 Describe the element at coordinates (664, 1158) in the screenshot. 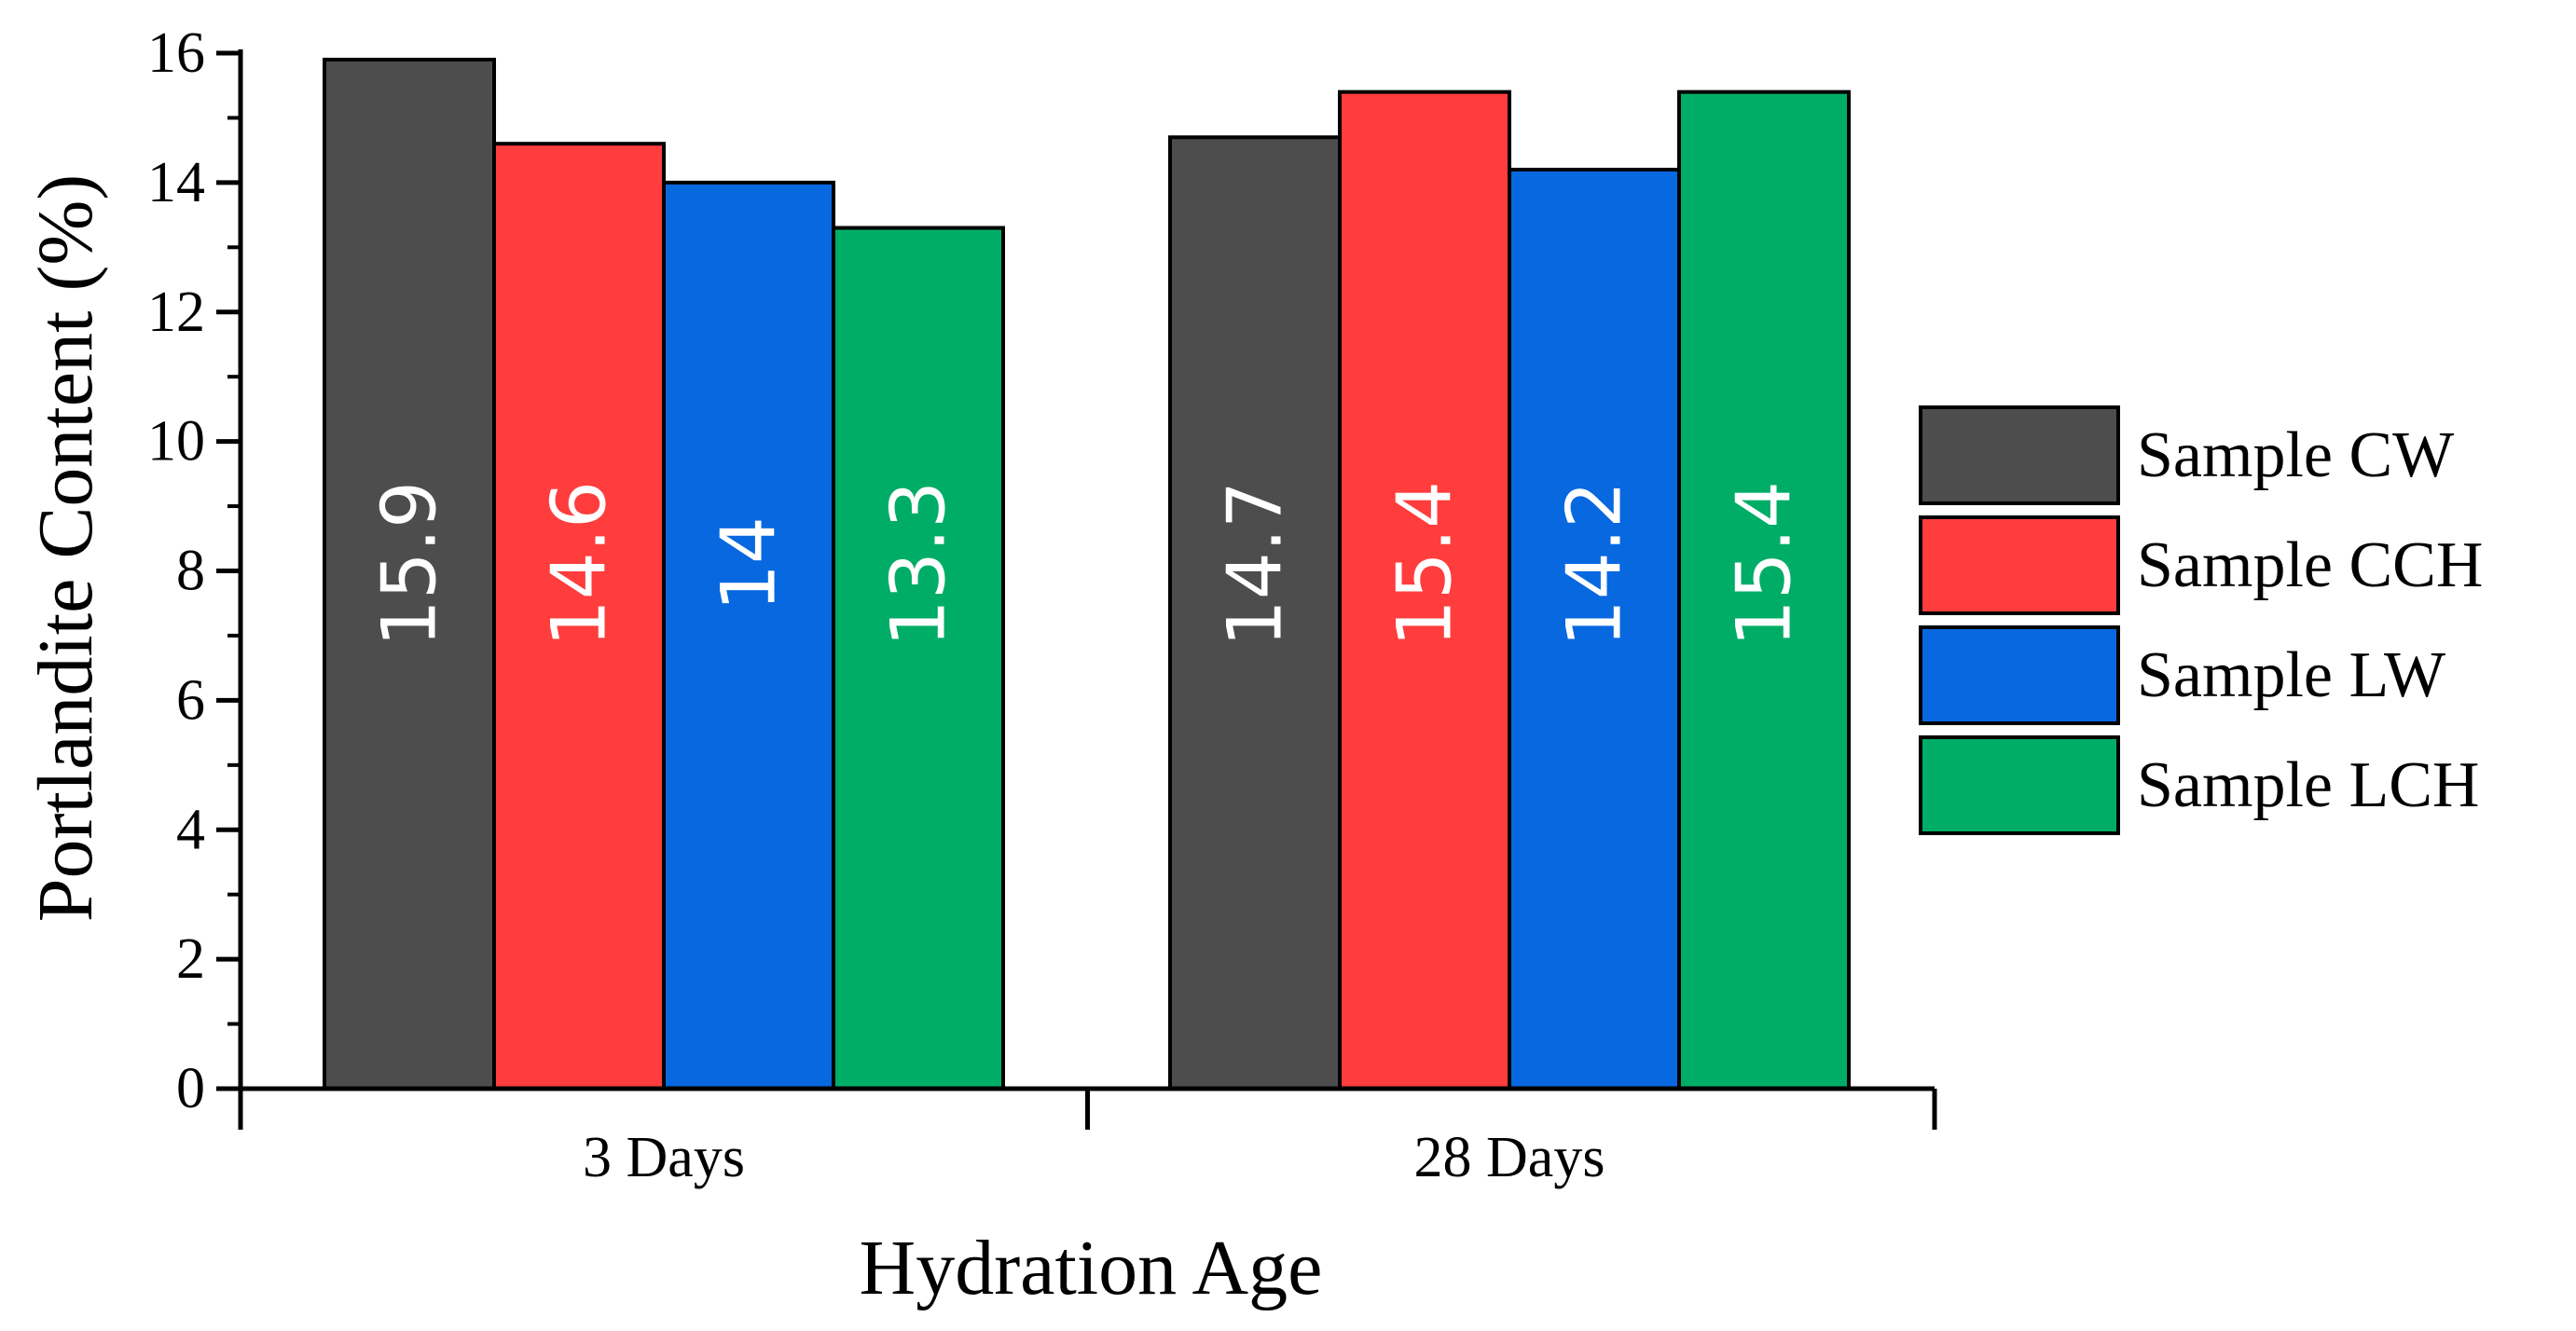

I see `x-tick-label: 3 Days` at that location.